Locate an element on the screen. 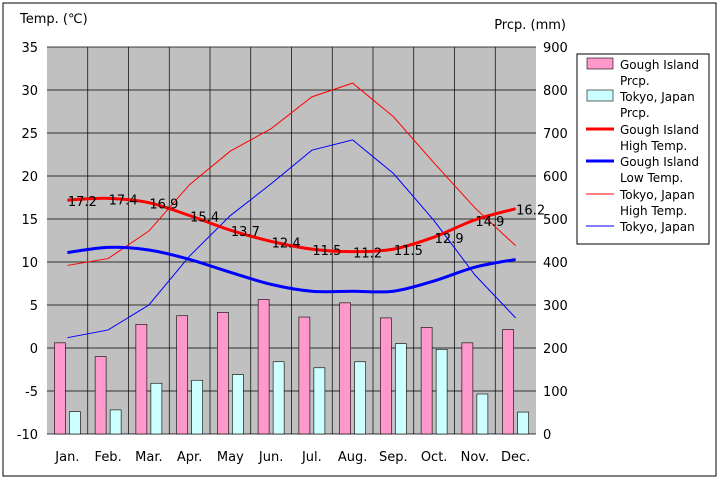 This screenshot has height=480, width=720. x-tick-label: Oct. is located at coordinates (434, 457).